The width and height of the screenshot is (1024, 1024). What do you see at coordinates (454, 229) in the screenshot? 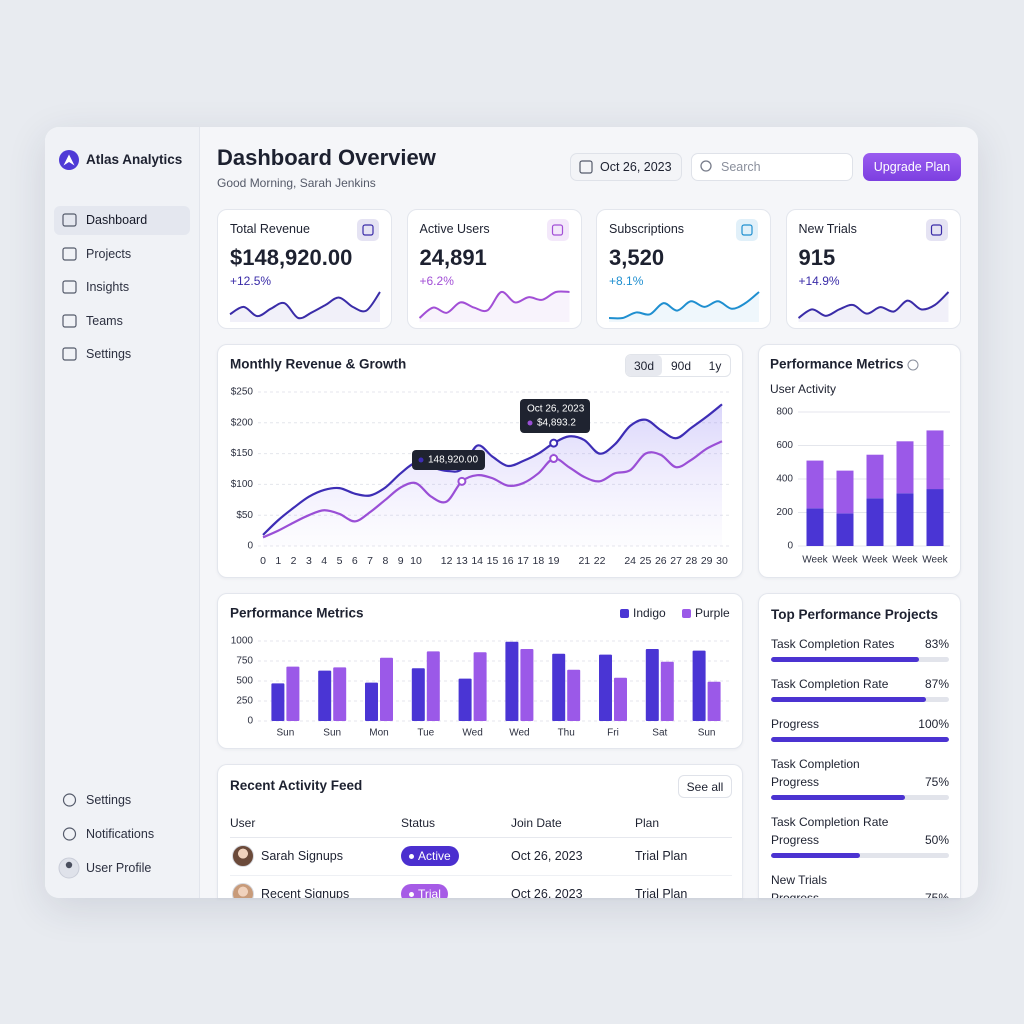
I see `kpi-label: Active Users` at bounding box center [454, 229].